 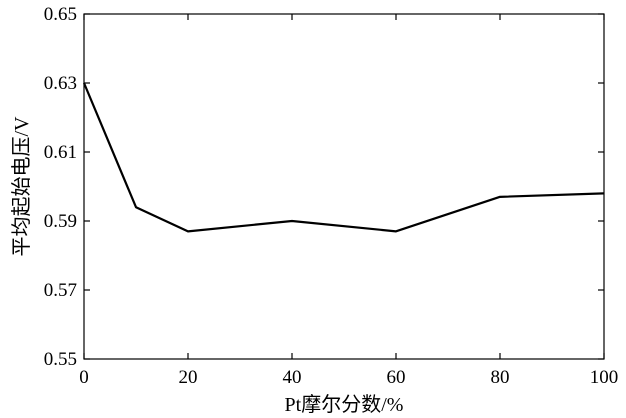 I want to click on y-tick-label: 0.59, so click(x=60, y=221).